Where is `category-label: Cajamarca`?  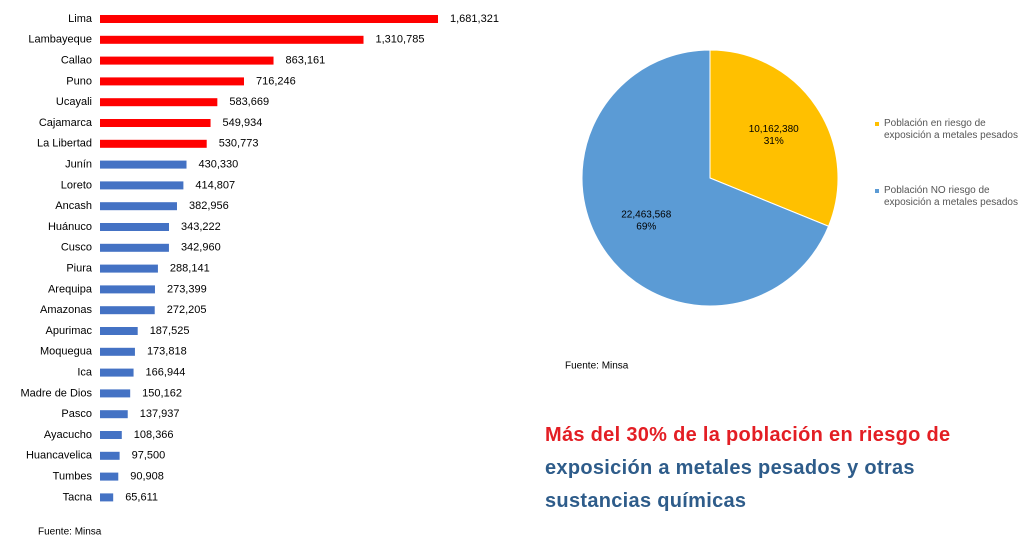
category-label: Cajamarca is located at coordinates (66, 123).